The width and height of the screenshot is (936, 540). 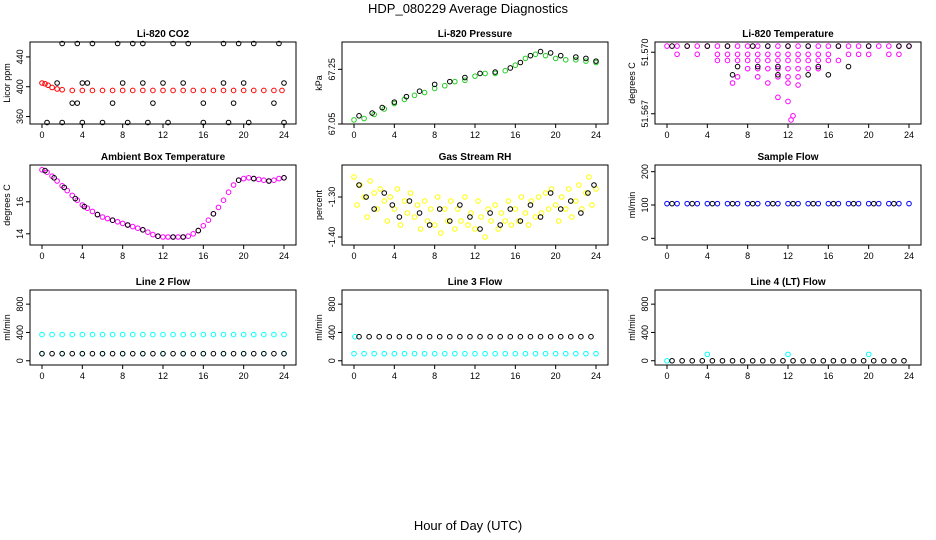 I want to click on panel-6: Sample Flow 0 4 8 12 16 20 24 0 100 200 ml/min, so click(x=774, y=206).